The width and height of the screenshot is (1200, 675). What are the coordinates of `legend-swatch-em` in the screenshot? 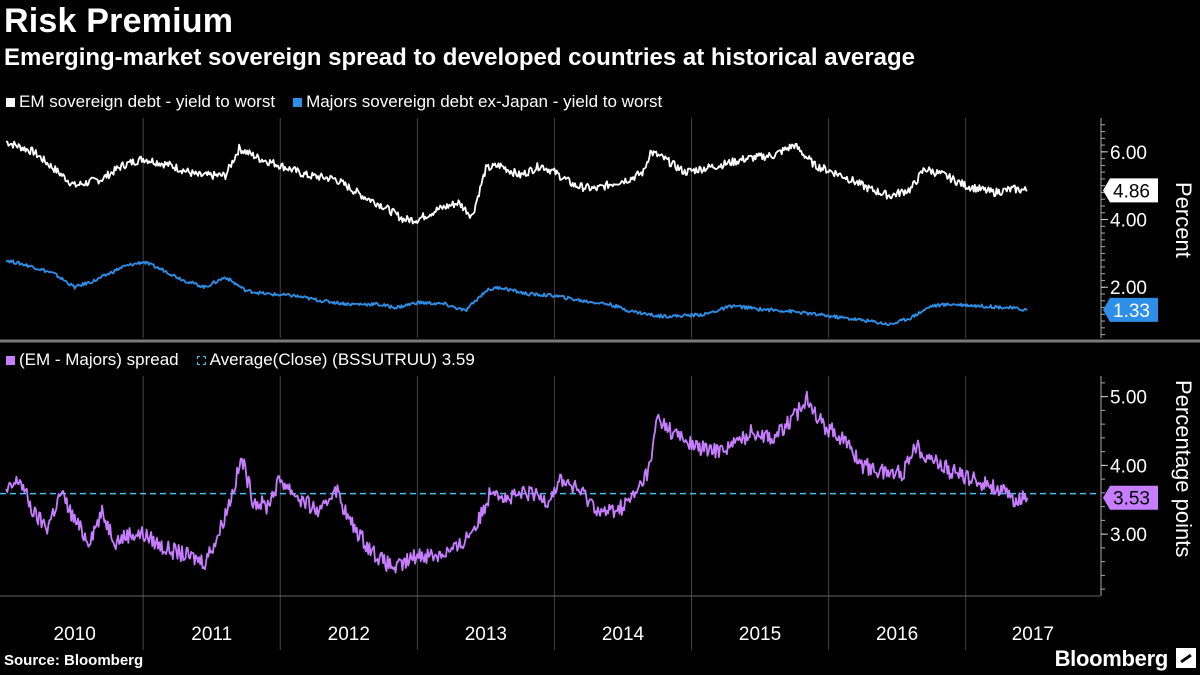 It's located at (10, 102).